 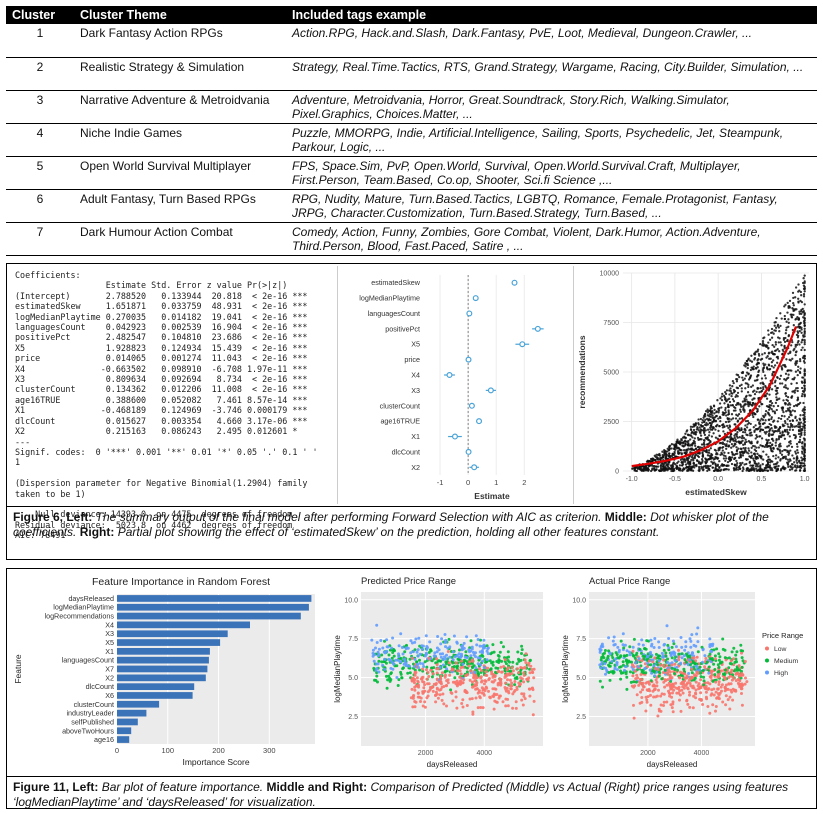 What do you see at coordinates (109, 695) in the screenshot?
I see `feature-label: X6` at bounding box center [109, 695].